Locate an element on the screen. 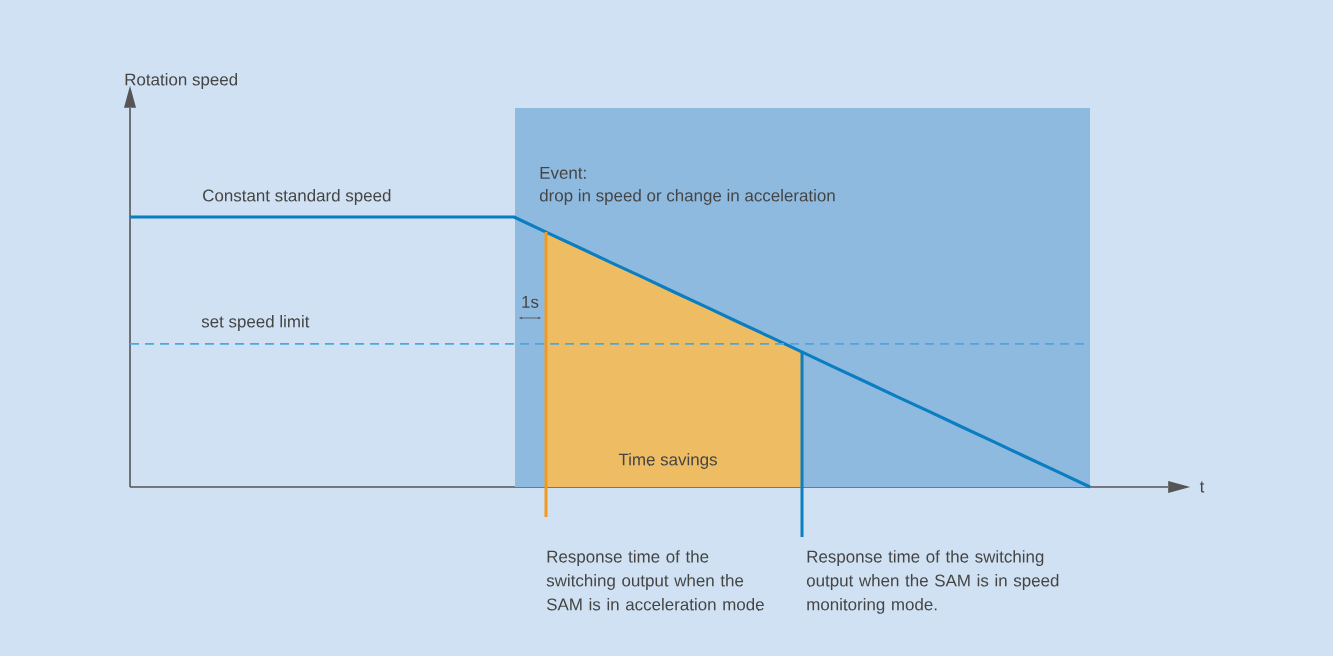  text: drop in speed or change in acceleration is located at coordinates (687, 197).